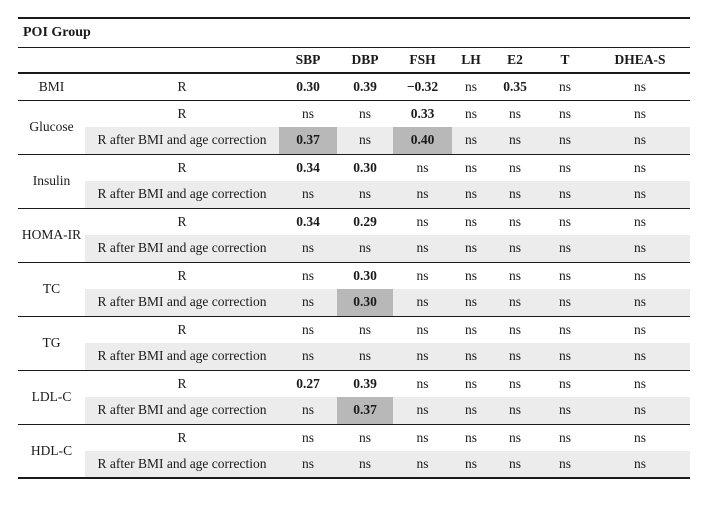 This screenshot has height=514, width=710. What do you see at coordinates (354, 397) in the screenshot?
I see `table-row: LDL-C R 0.27 0.39 ns ns ns ns ns` at bounding box center [354, 397].